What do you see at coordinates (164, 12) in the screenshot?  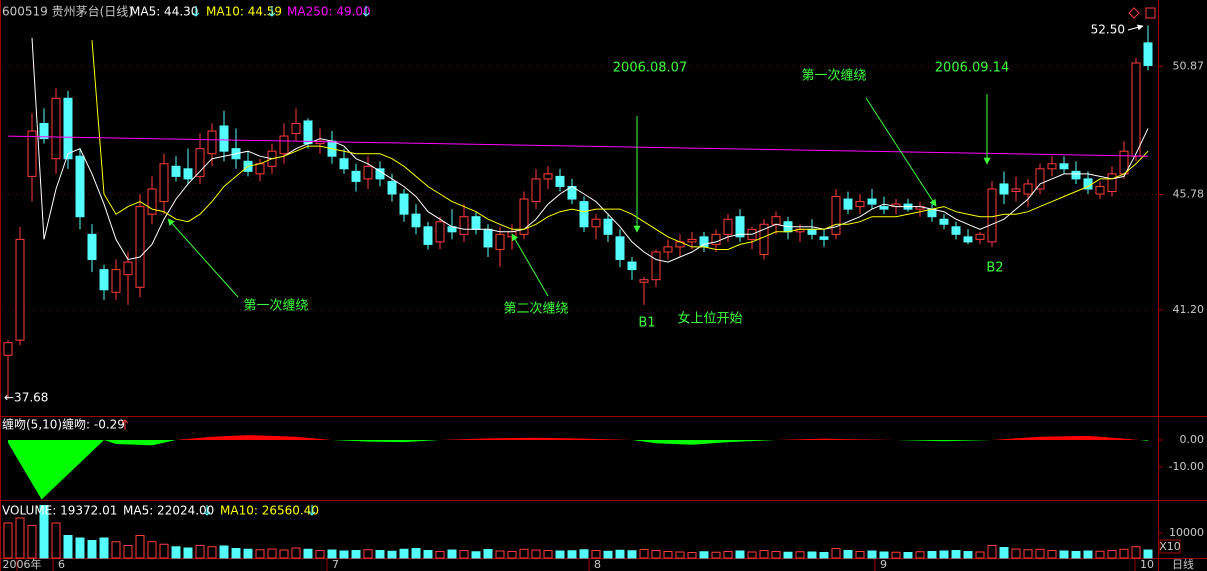 I see `legend-ma5: MA5: 44.30` at bounding box center [164, 12].